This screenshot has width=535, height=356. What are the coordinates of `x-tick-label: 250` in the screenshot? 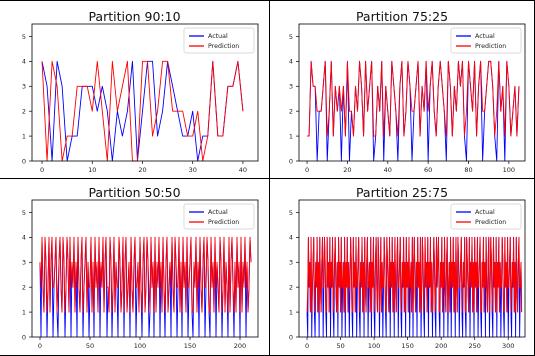 It's located at (474, 346).